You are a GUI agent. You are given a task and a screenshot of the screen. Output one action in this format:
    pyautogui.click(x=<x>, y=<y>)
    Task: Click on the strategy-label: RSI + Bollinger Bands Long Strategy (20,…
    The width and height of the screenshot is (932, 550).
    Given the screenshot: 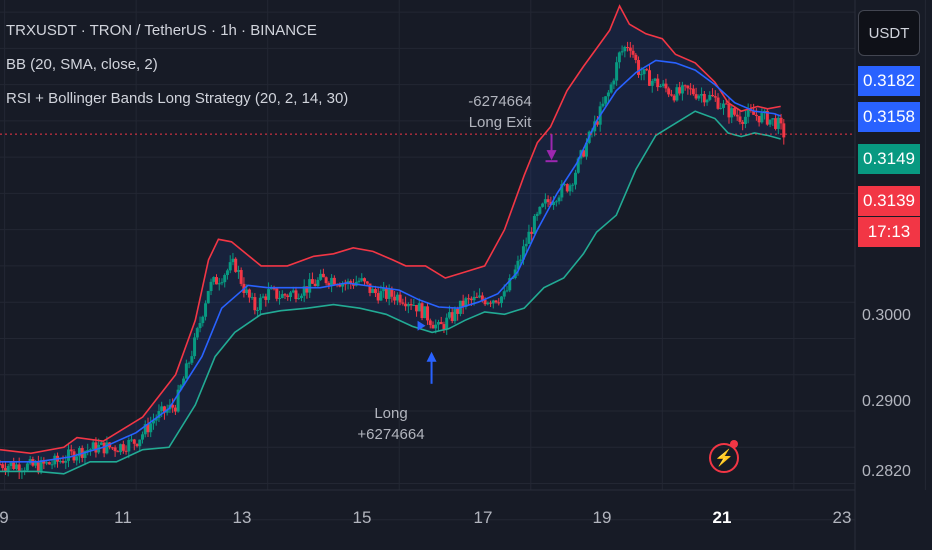 What is the action you would take?
    pyautogui.click(x=177, y=98)
    